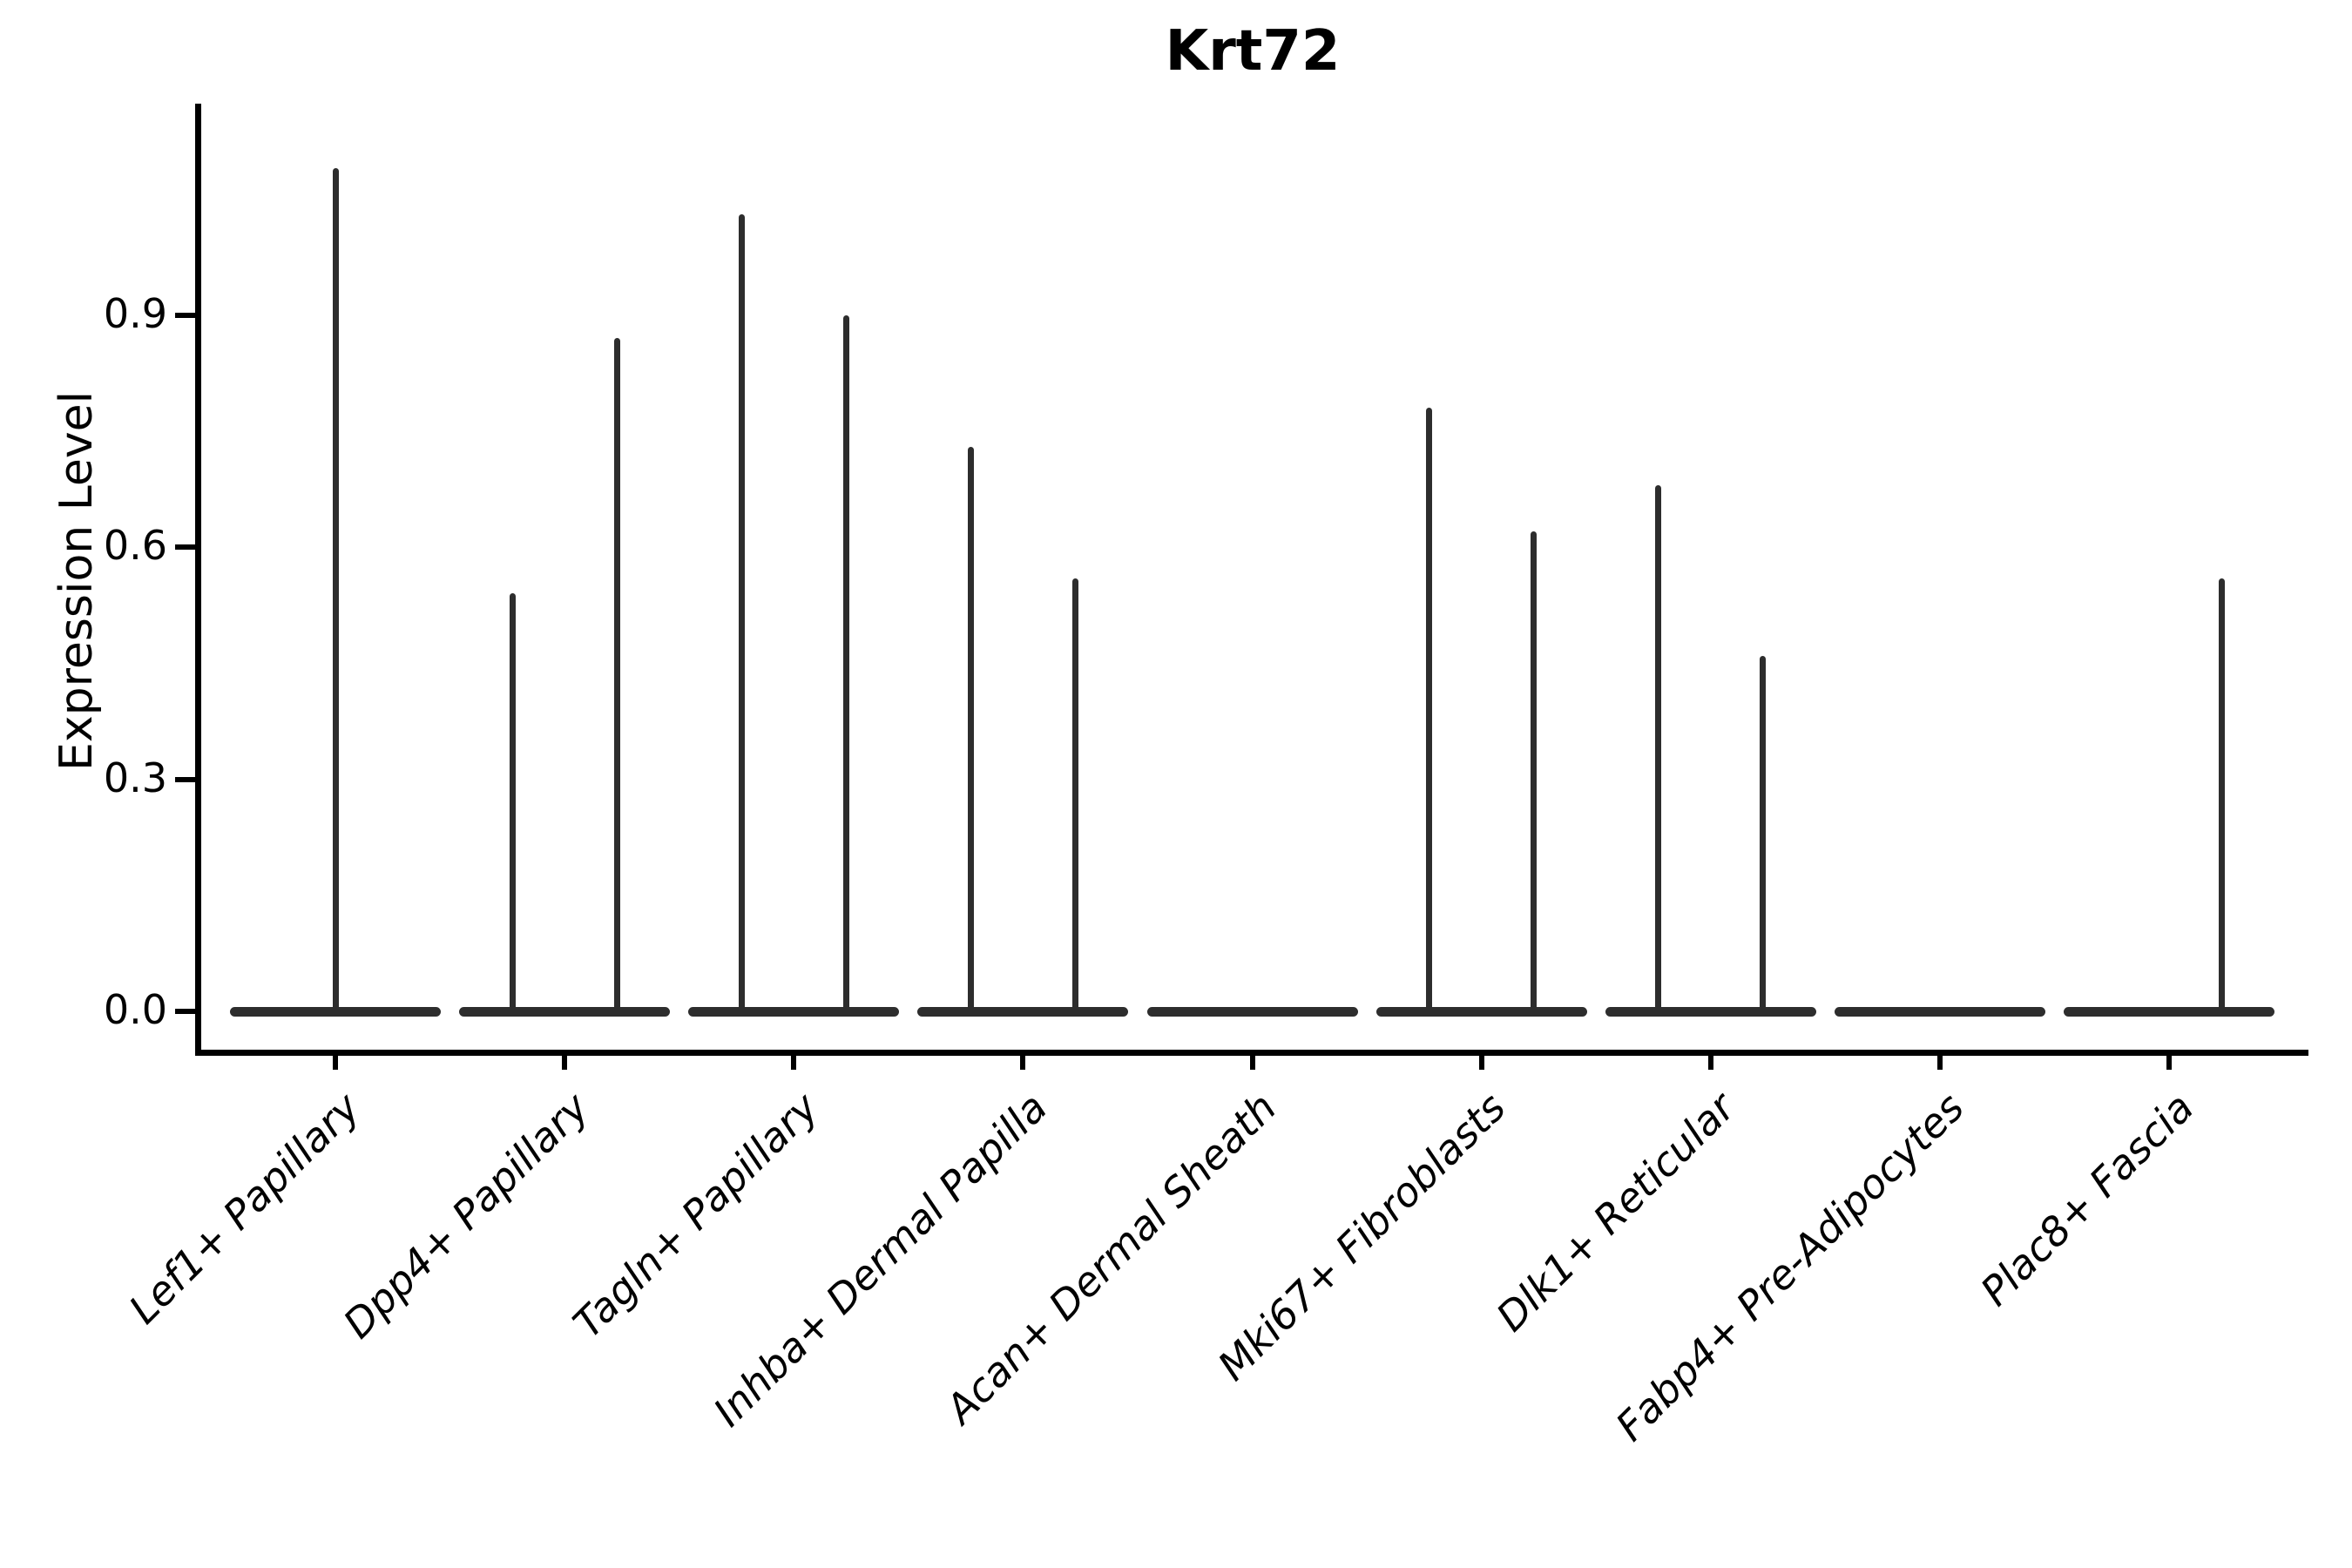  Describe the element at coordinates (1253, 52) in the screenshot. I see `plot-title: Krt72` at that location.